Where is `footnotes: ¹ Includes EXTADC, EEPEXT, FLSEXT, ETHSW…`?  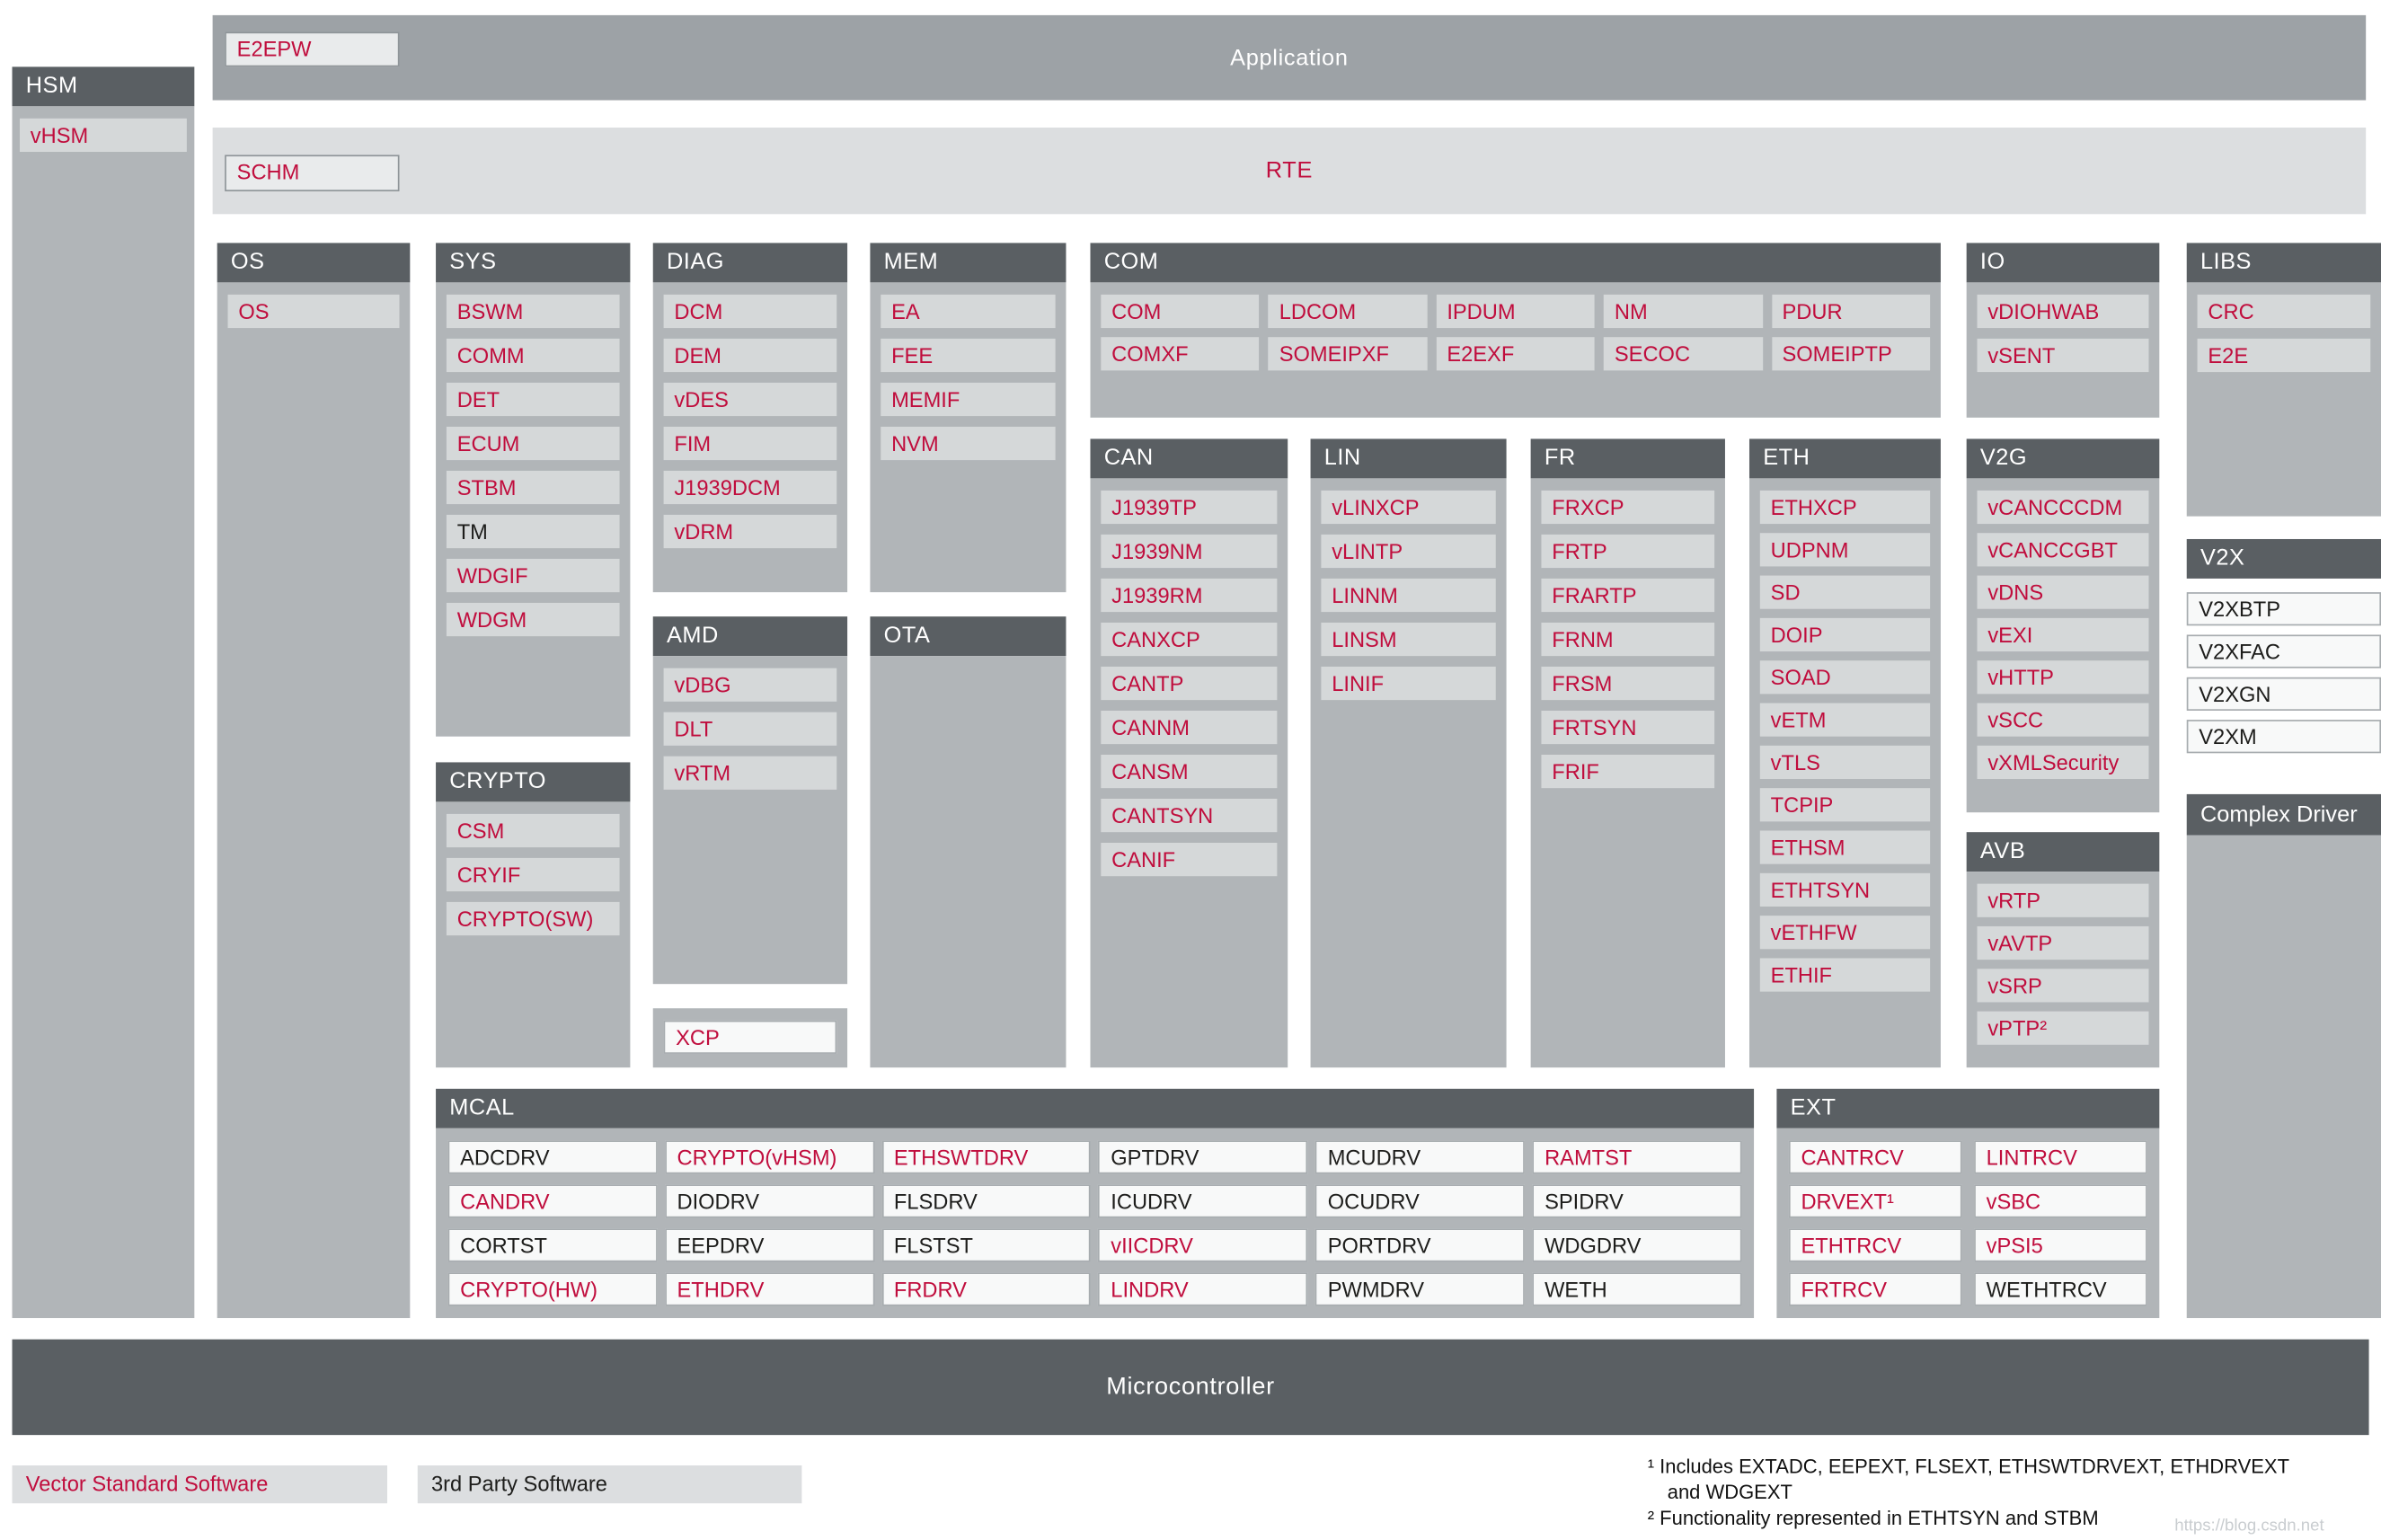
footnotes: ¹ Includes EXTADC, EEPEXT, FLSEXT, ETHSW… is located at coordinates (2012, 1491).